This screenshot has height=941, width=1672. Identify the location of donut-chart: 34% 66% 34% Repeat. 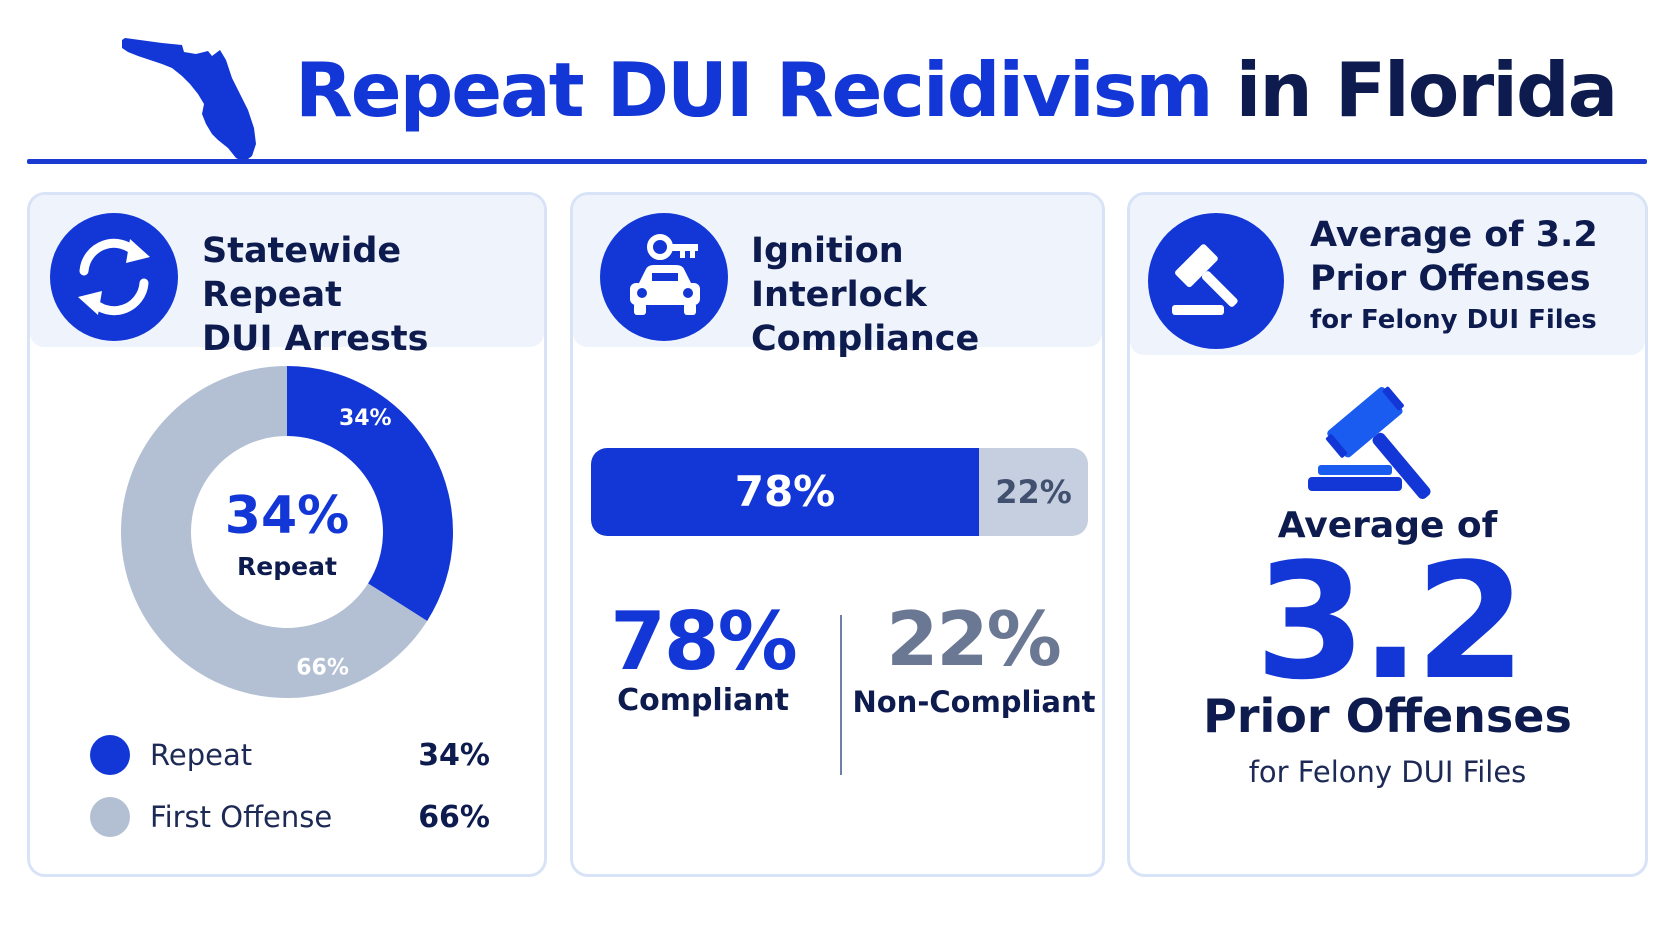
(286, 532).